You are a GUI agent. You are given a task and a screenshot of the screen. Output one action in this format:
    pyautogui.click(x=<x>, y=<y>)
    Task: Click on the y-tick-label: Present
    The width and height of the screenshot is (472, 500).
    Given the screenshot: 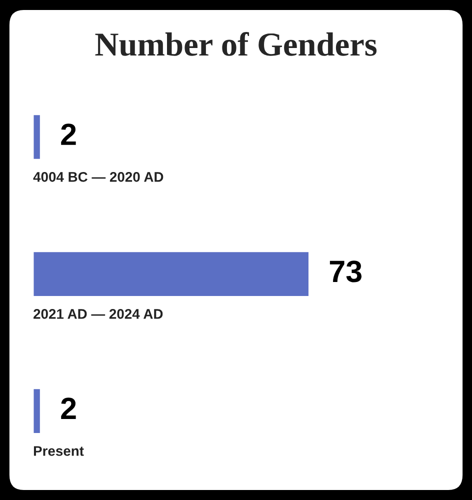 What is the action you would take?
    pyautogui.click(x=59, y=451)
    